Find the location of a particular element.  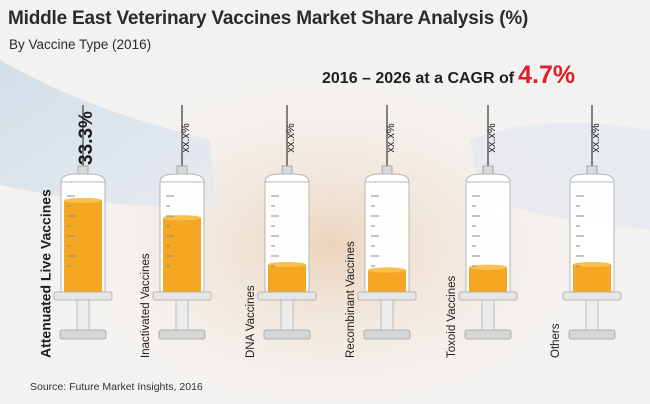

category-label: Toxoid Vaccines is located at coordinates (452, 317).